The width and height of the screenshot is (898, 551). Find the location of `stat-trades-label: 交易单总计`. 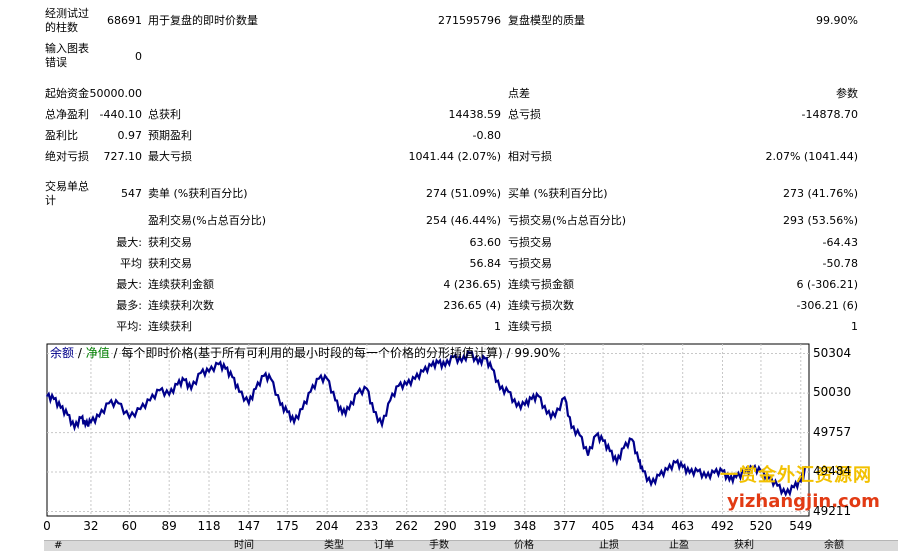

stat-trades-label: 交易单总计 is located at coordinates (67, 193).